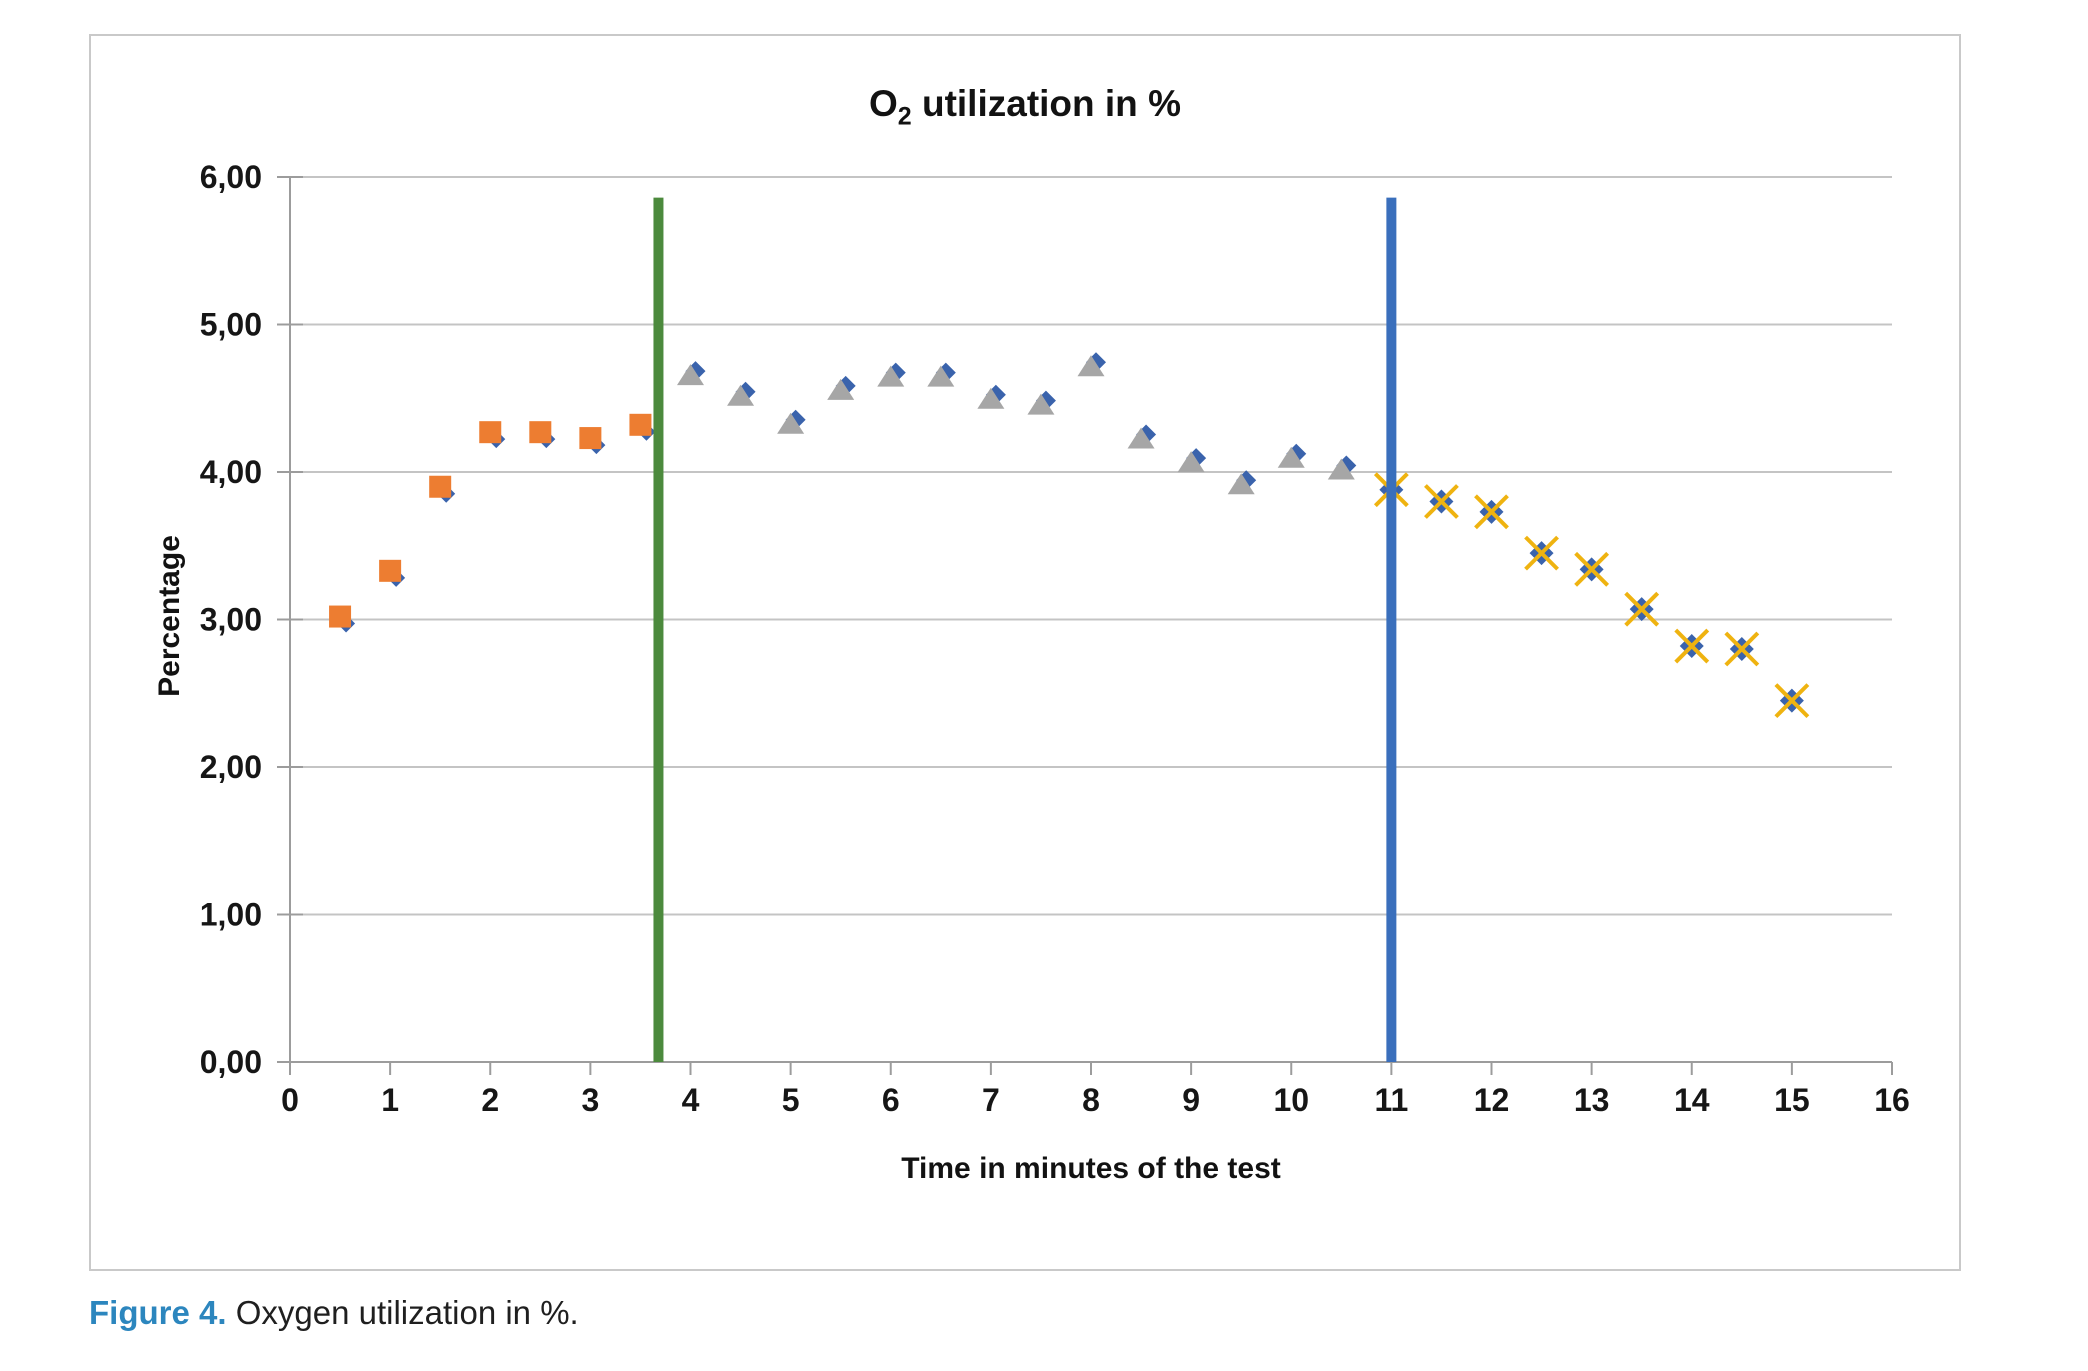 The width and height of the screenshot is (2088, 1371). What do you see at coordinates (590, 1100) in the screenshot?
I see `x-tick-label: 3` at bounding box center [590, 1100].